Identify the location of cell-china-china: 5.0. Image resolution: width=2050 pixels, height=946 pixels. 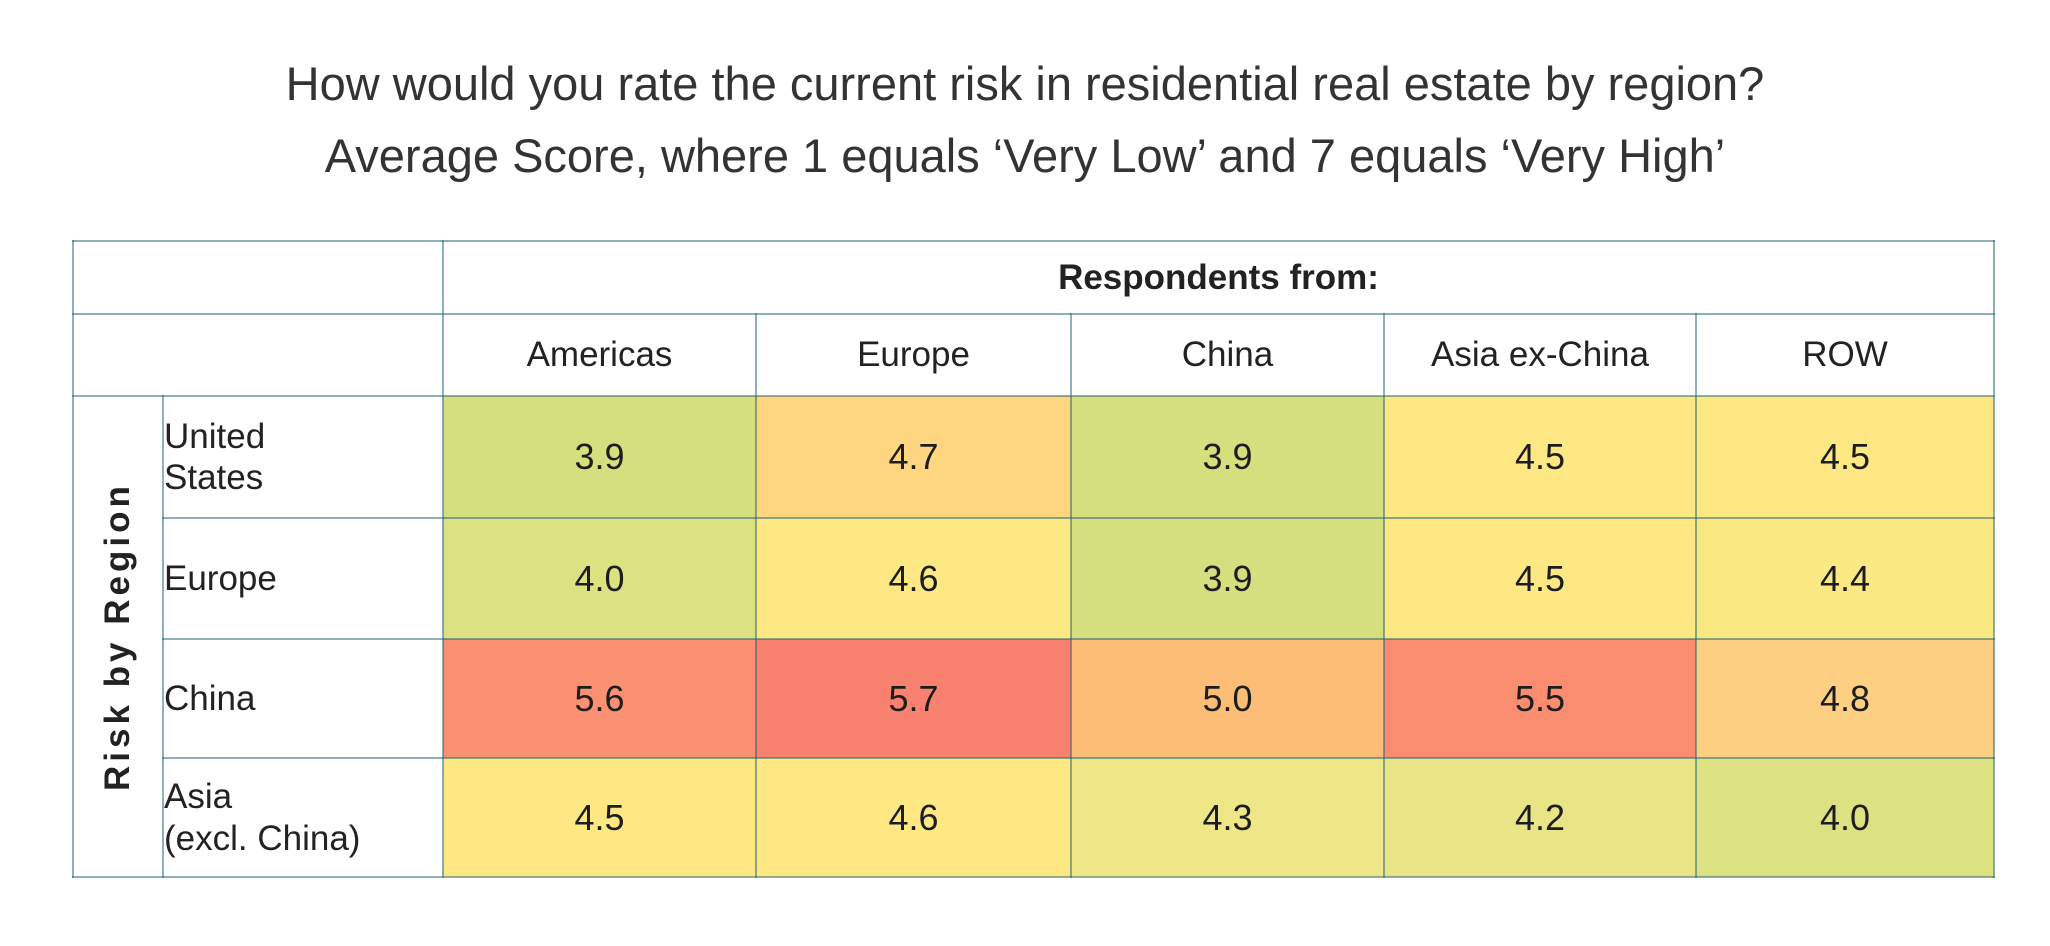
(1227, 698).